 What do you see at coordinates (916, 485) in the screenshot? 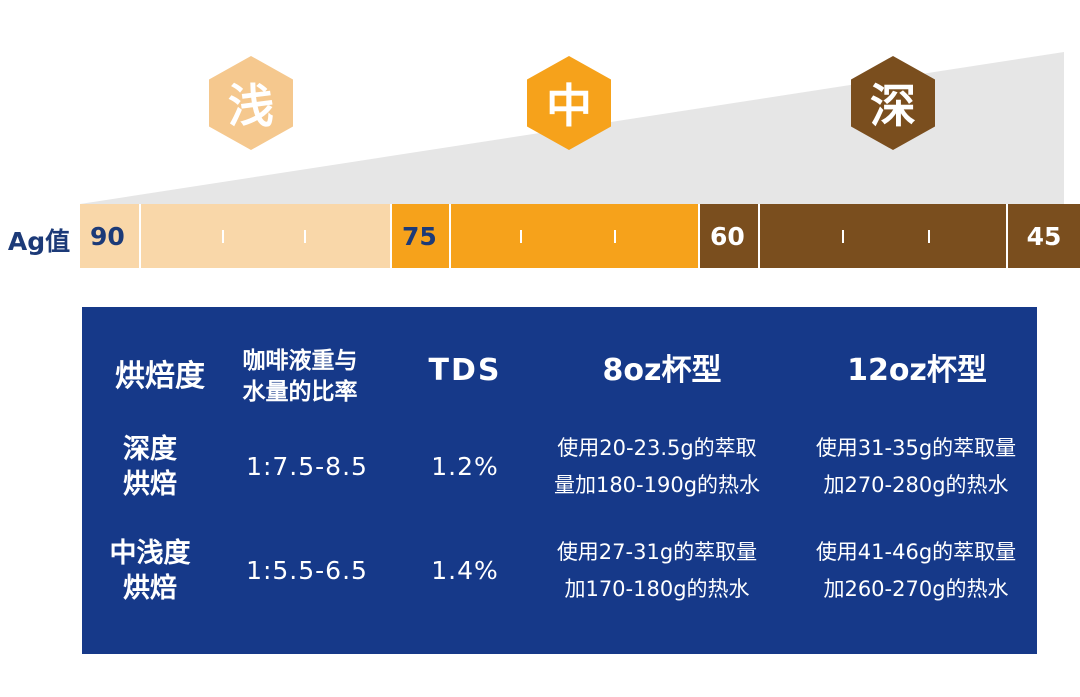
I see `row-dark-12oz-line2: 加270-280g的热水` at bounding box center [916, 485].